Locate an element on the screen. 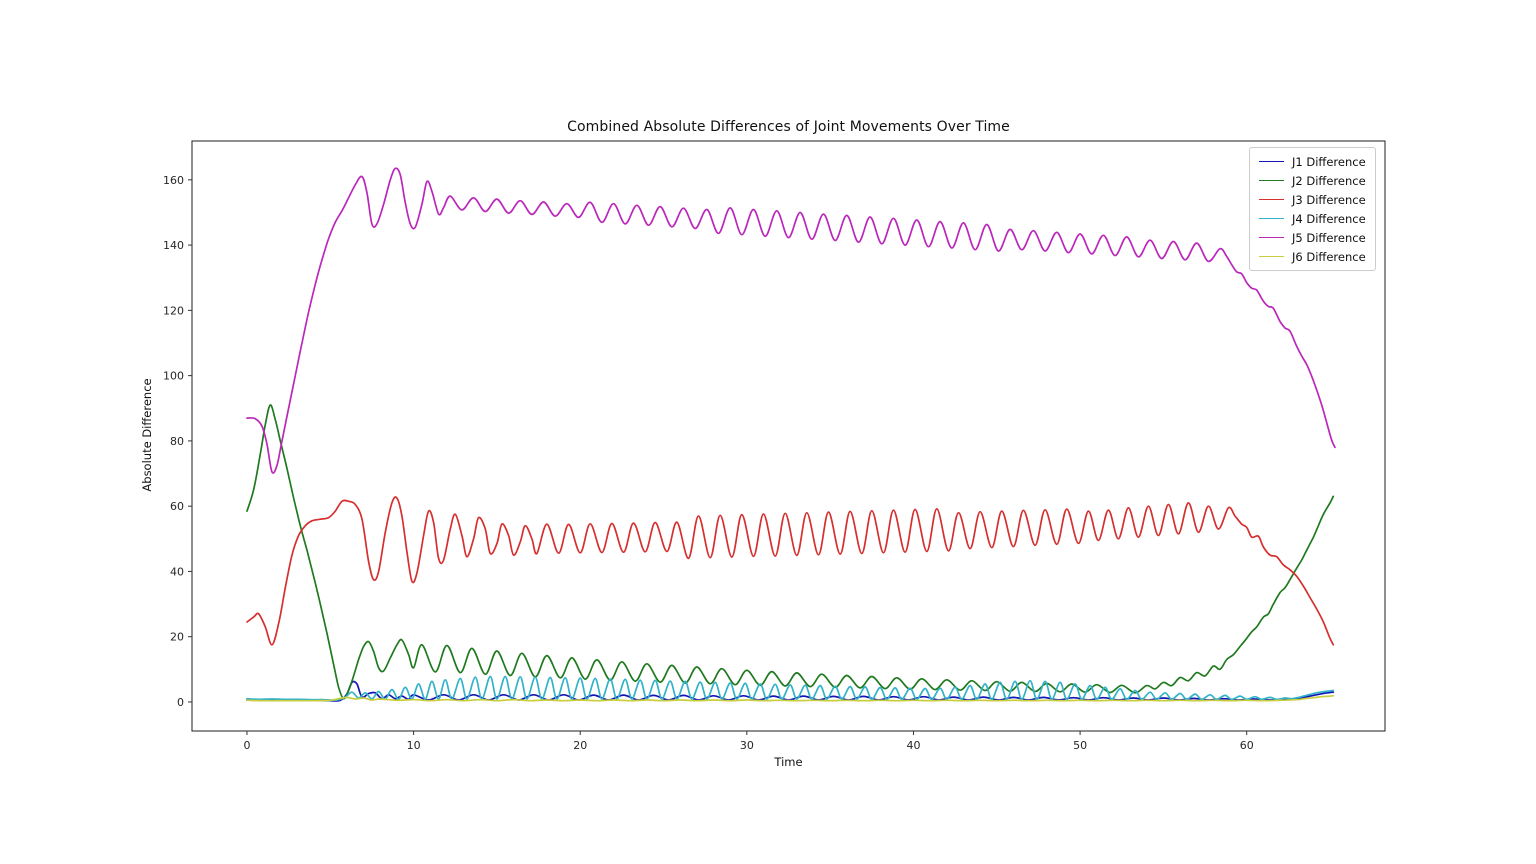 Image resolution: width=1536 pixels, height=864 pixels. x-tick-label: 40 is located at coordinates (913, 745).